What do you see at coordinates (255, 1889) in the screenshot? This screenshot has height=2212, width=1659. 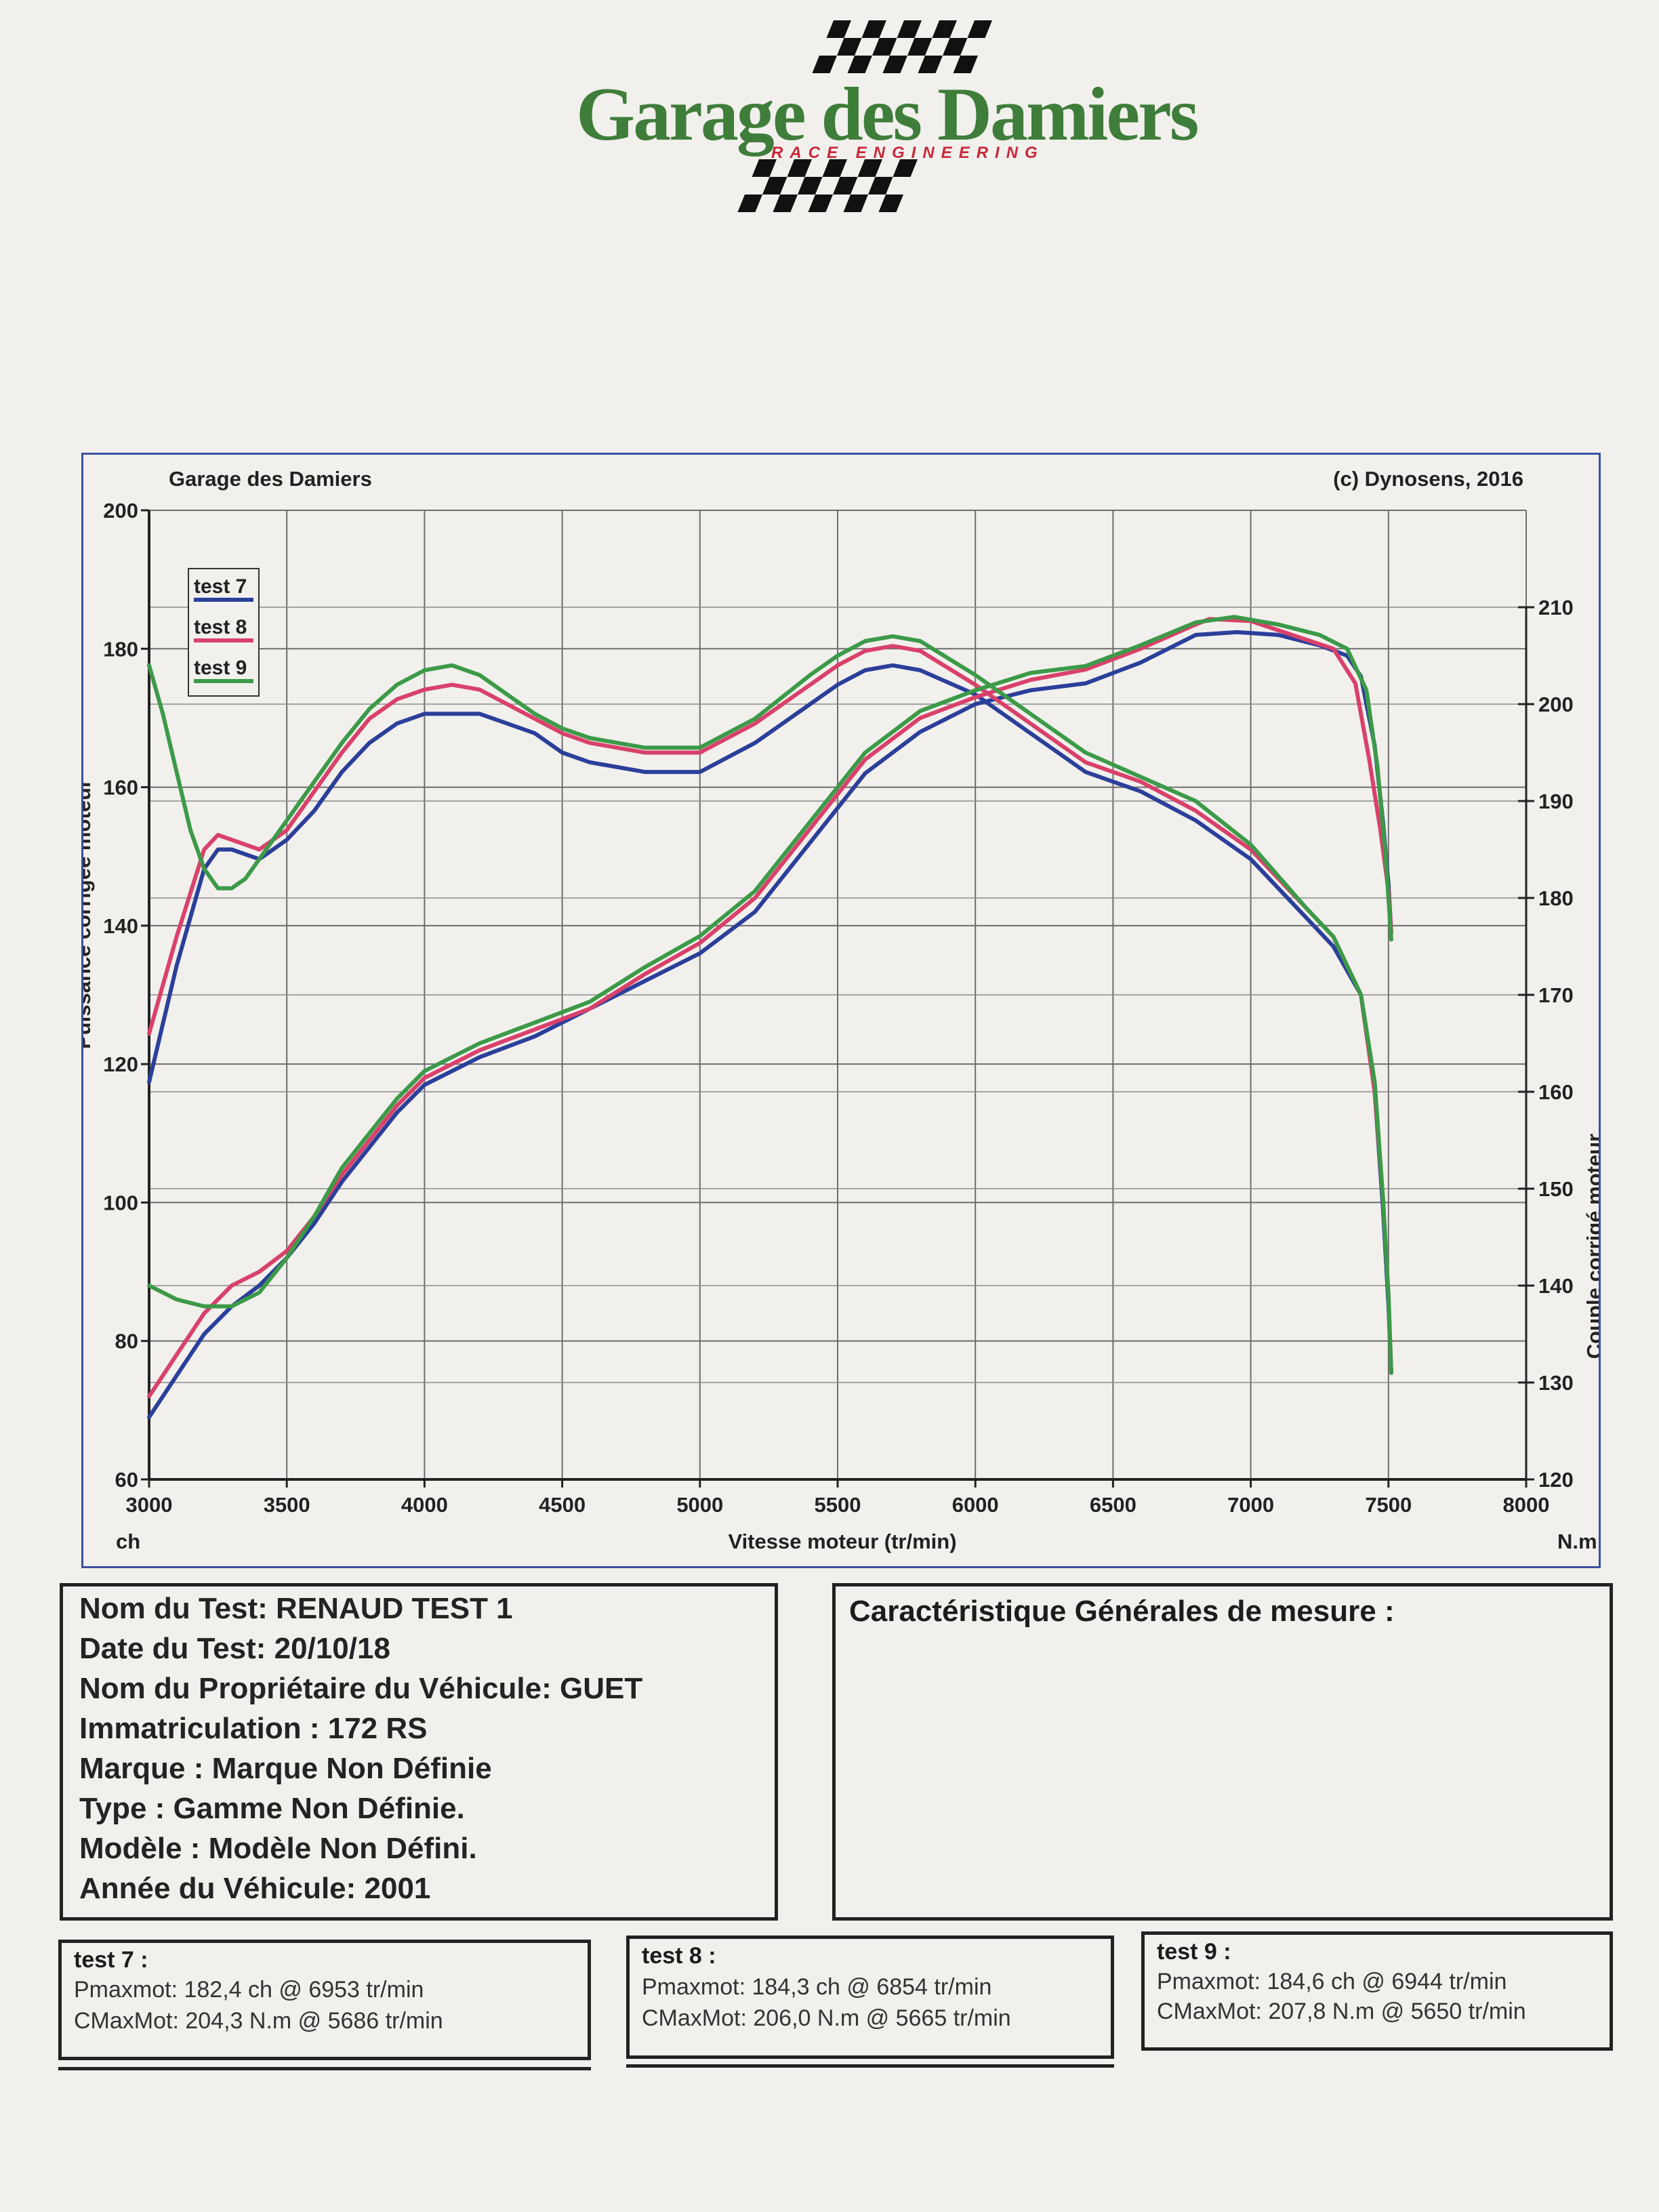 I see `info-year: Année du Véhicule: 2001` at bounding box center [255, 1889].